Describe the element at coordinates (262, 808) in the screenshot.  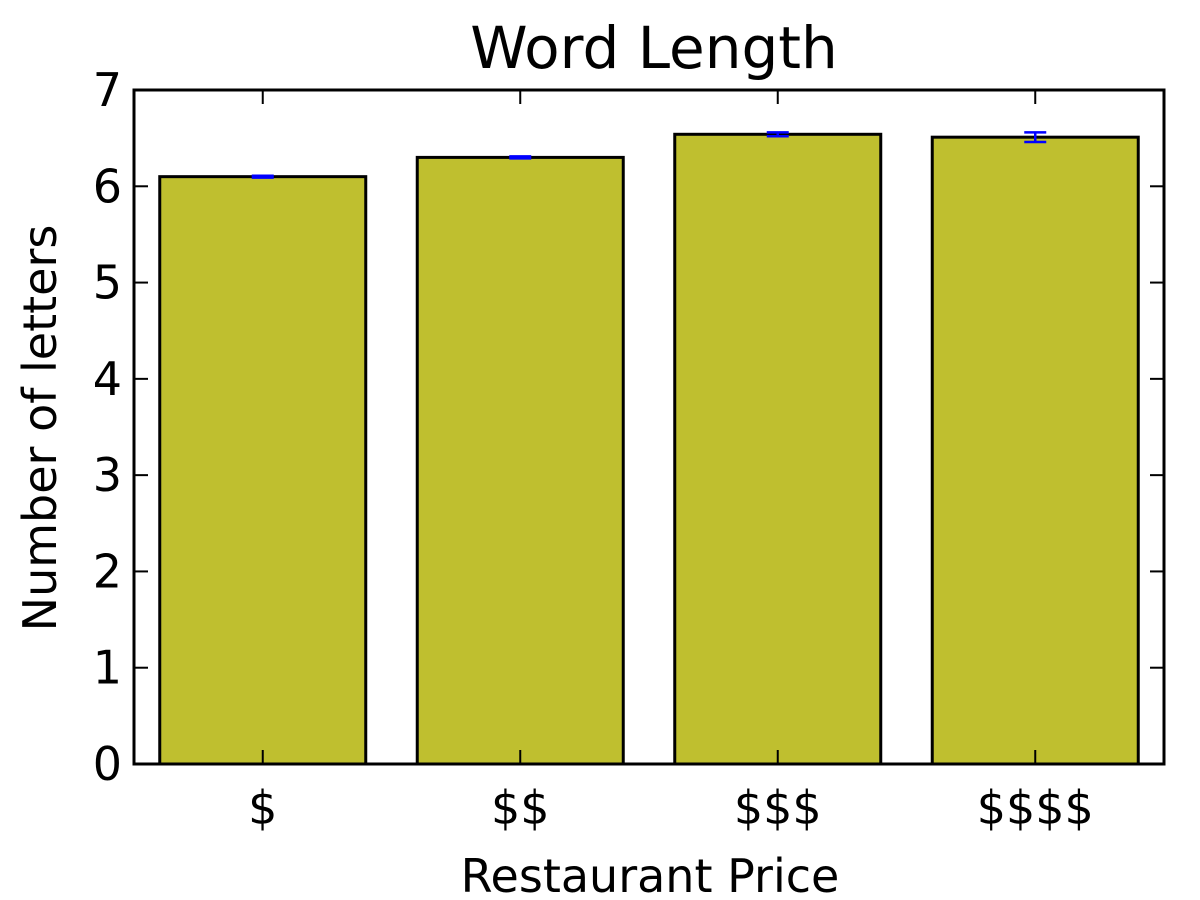
I see `x-tick-label: $` at that location.